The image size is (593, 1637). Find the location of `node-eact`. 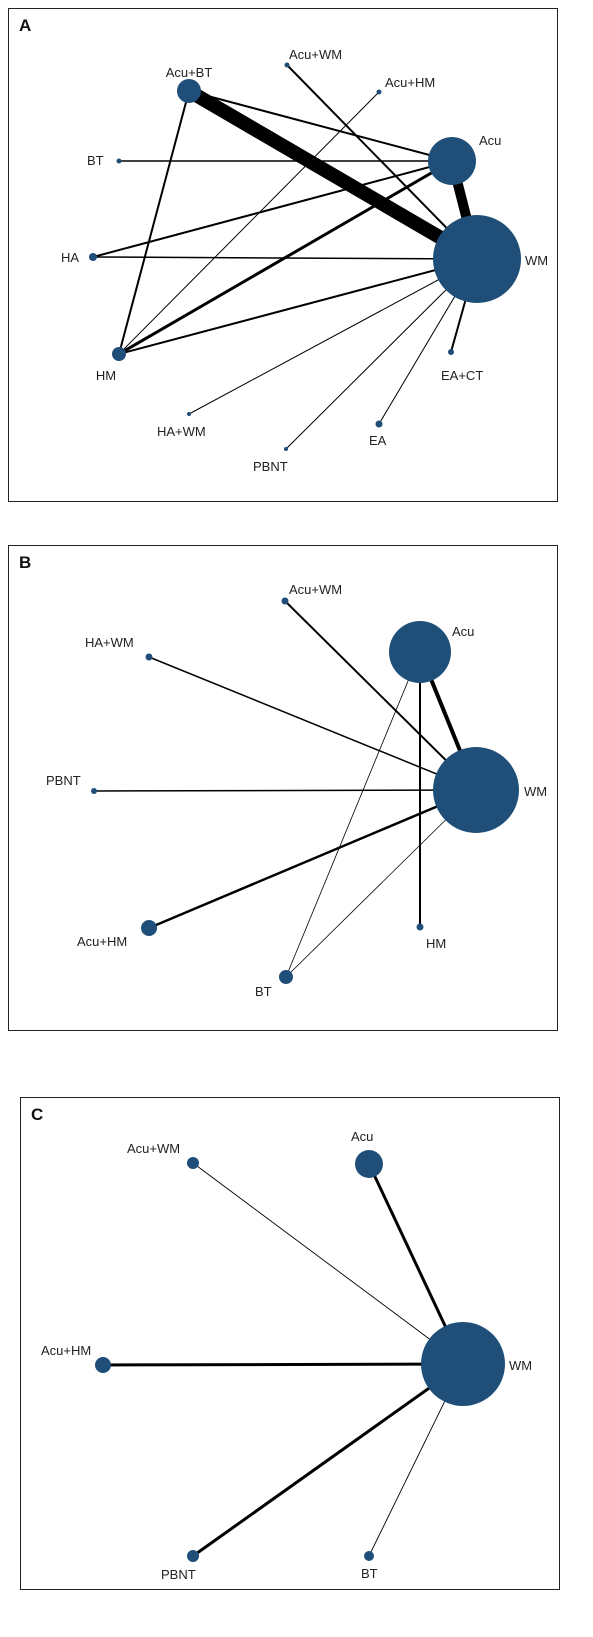

node-eact is located at coordinates (451, 352).